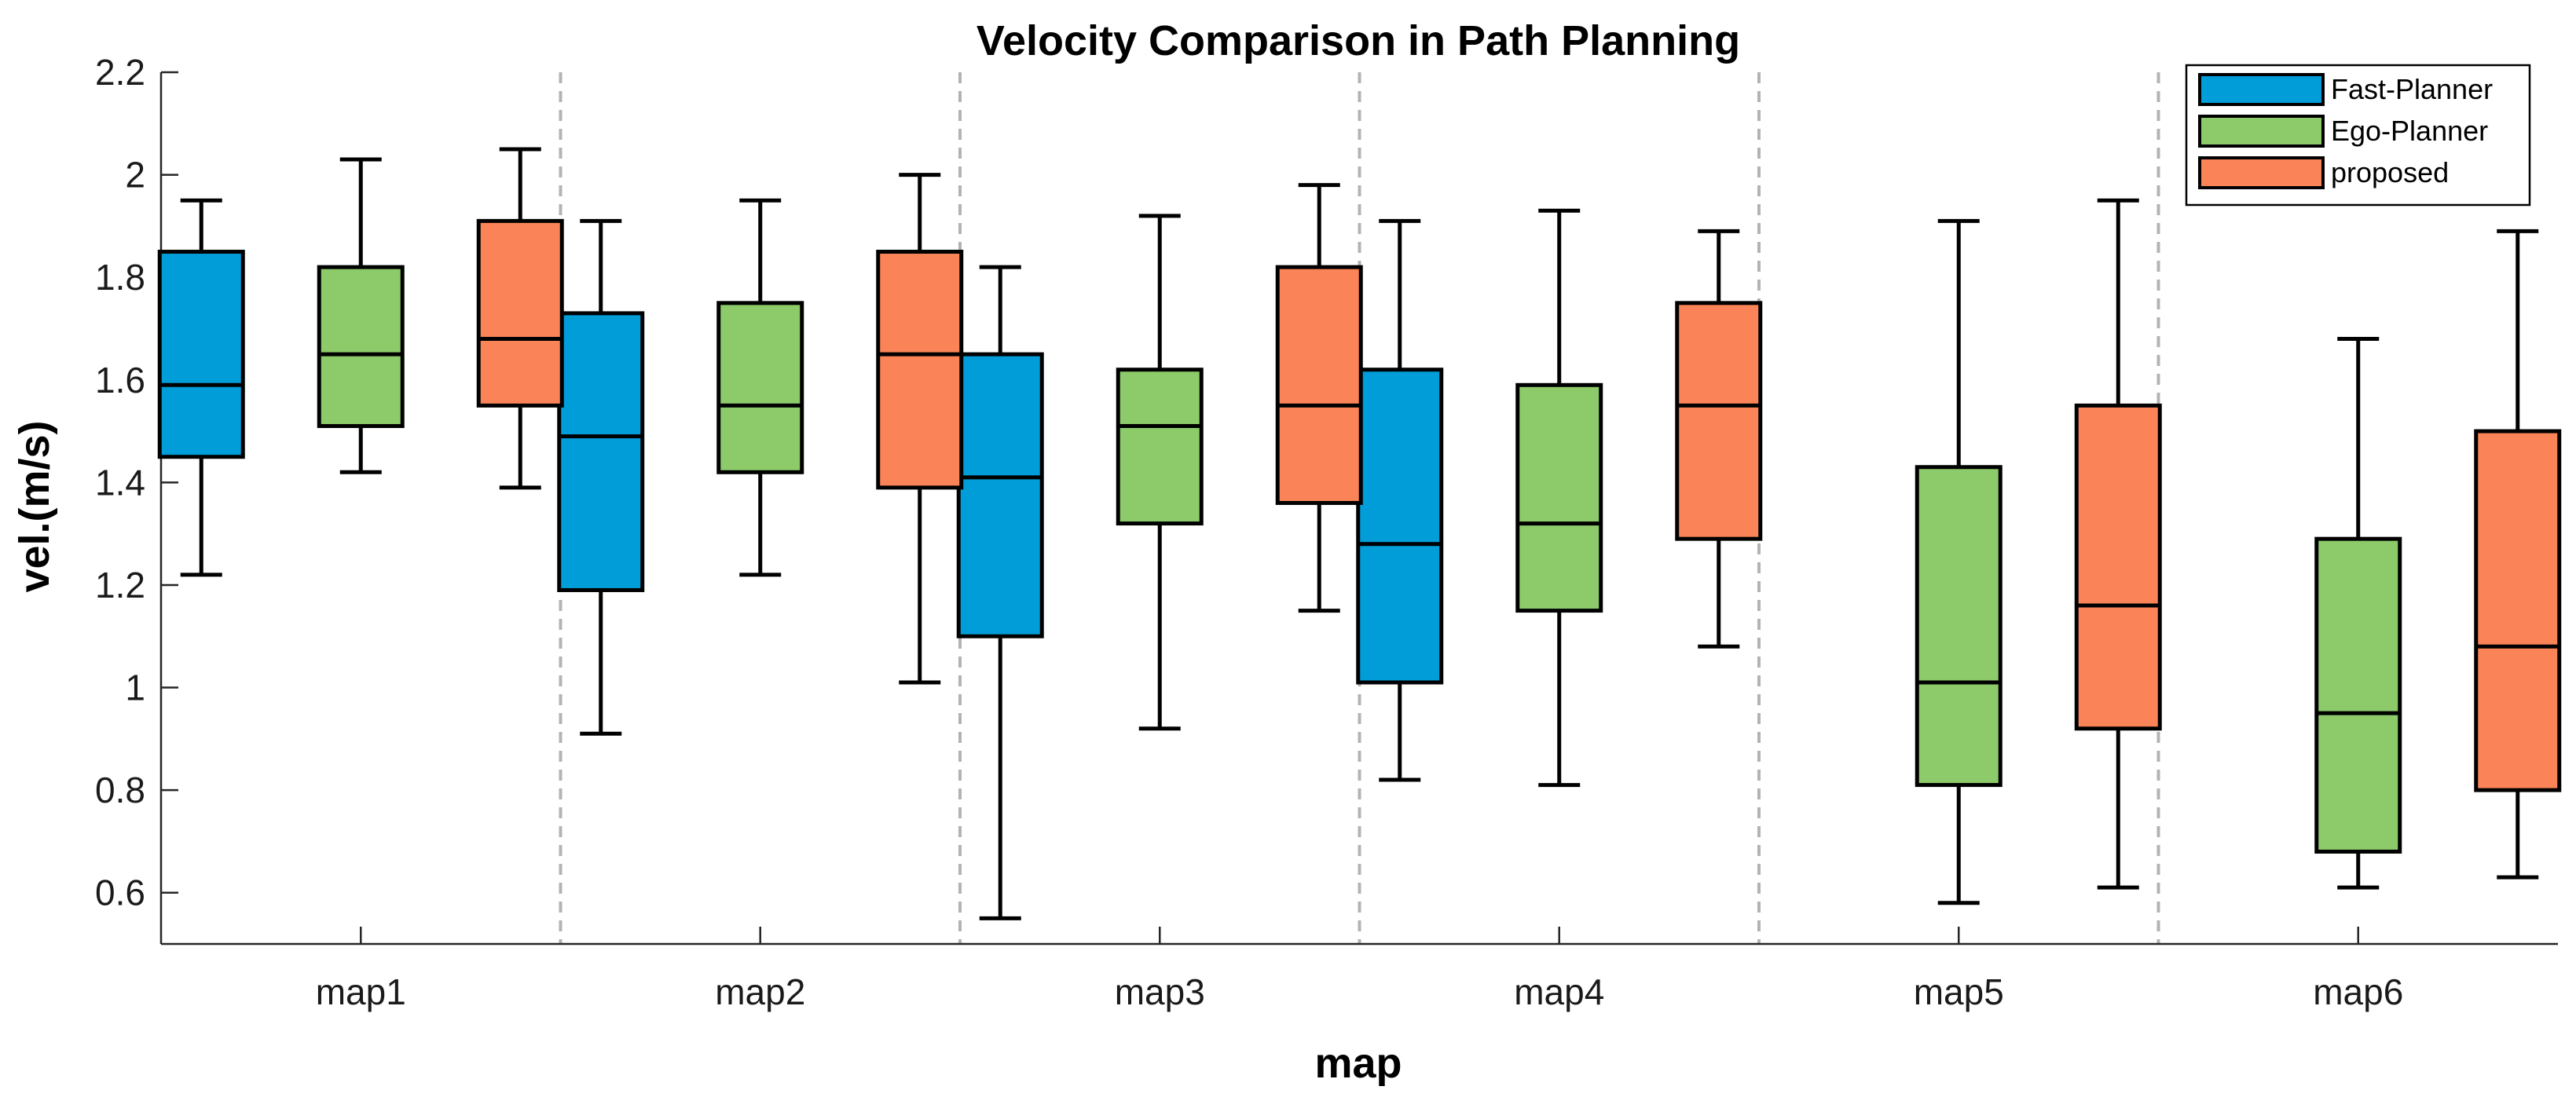  What do you see at coordinates (120, 380) in the screenshot?
I see `y-tick-label: 1.6` at bounding box center [120, 380].